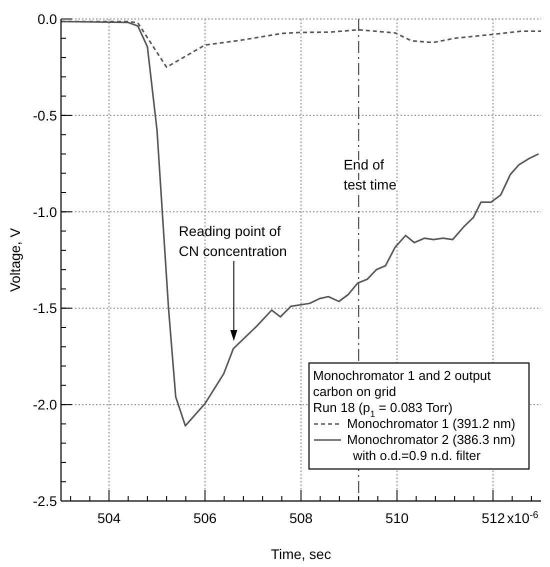  What do you see at coordinates (45, 115) in the screenshot?
I see `y-tick-label: -0.5` at bounding box center [45, 115].